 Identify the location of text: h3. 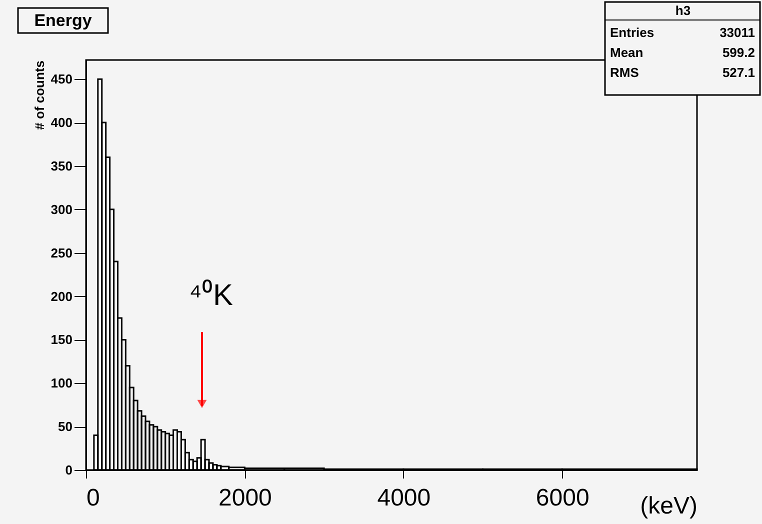
(683, 10).